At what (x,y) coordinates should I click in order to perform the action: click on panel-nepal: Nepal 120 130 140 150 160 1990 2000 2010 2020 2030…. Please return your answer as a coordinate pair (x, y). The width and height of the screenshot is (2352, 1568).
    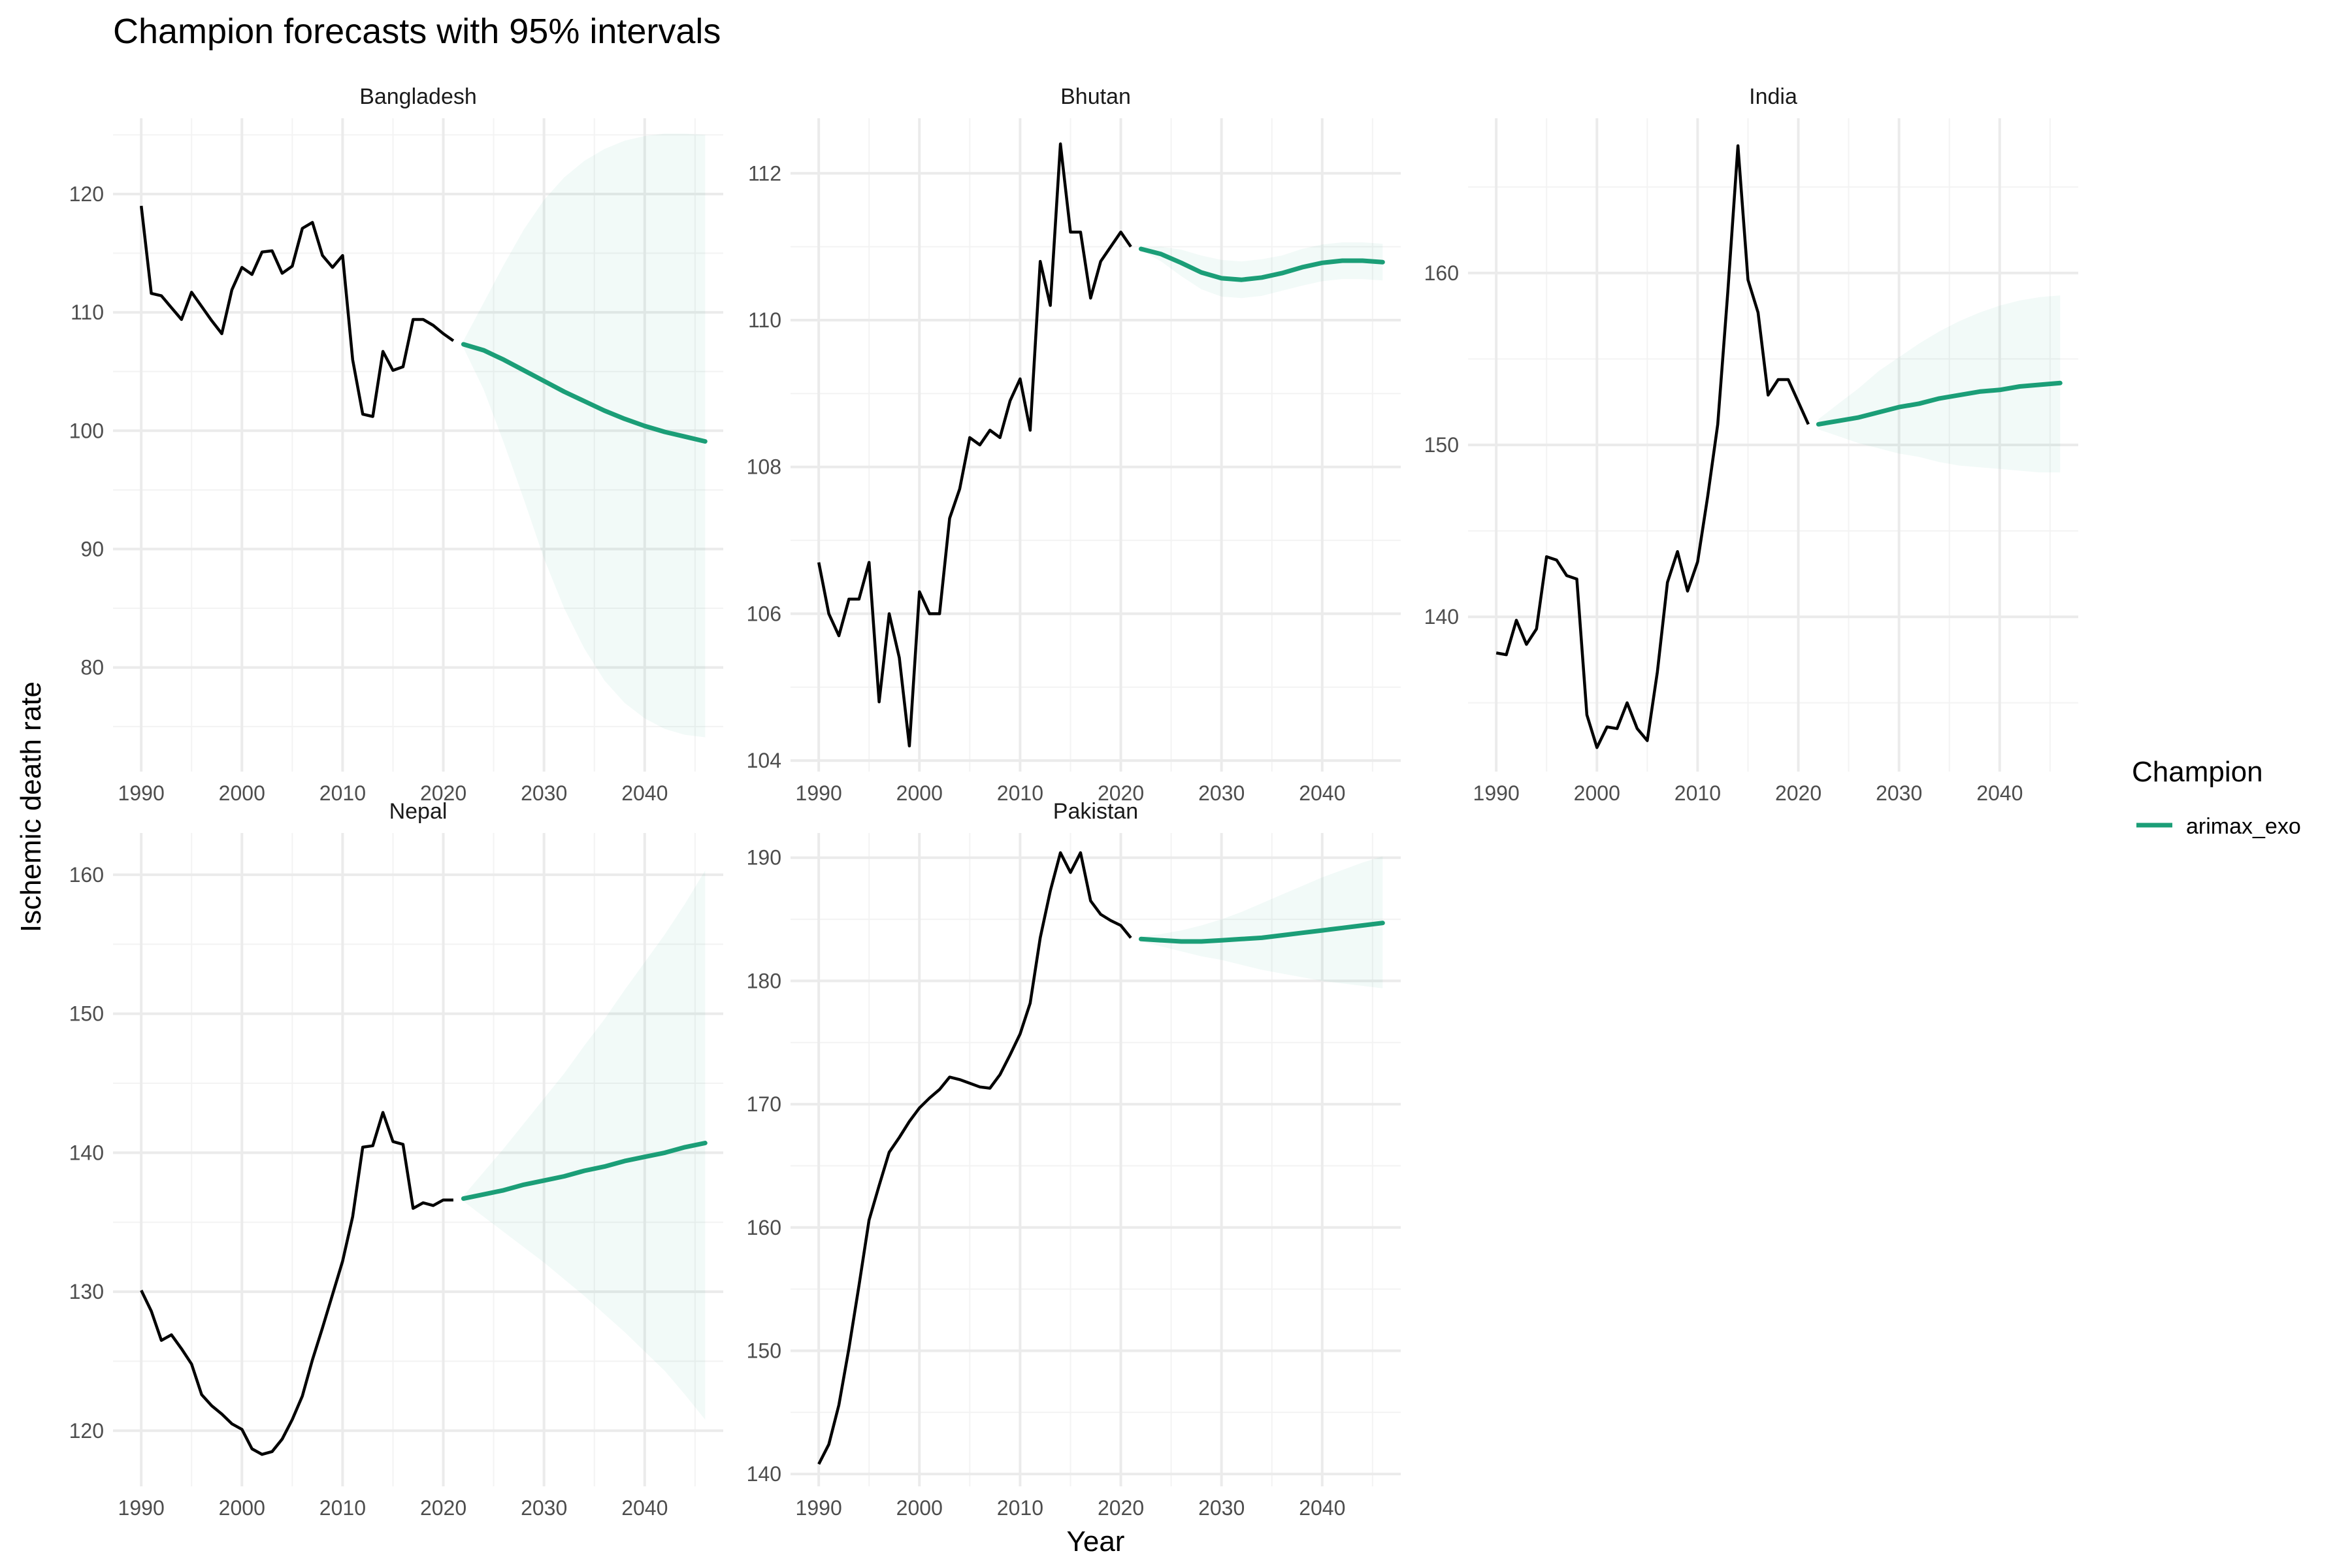
    Looking at the image, I should click on (396, 1159).